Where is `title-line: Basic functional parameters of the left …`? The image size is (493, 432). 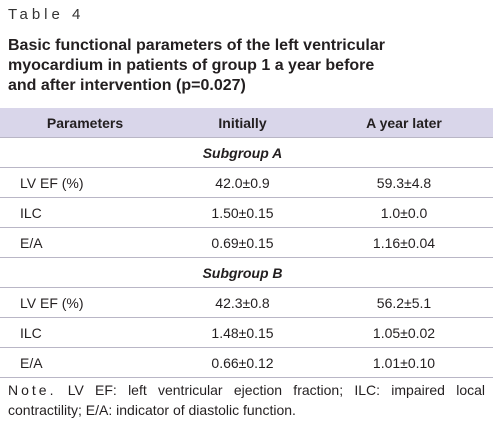
title-line: Basic functional parameters of the left … is located at coordinates (196, 45).